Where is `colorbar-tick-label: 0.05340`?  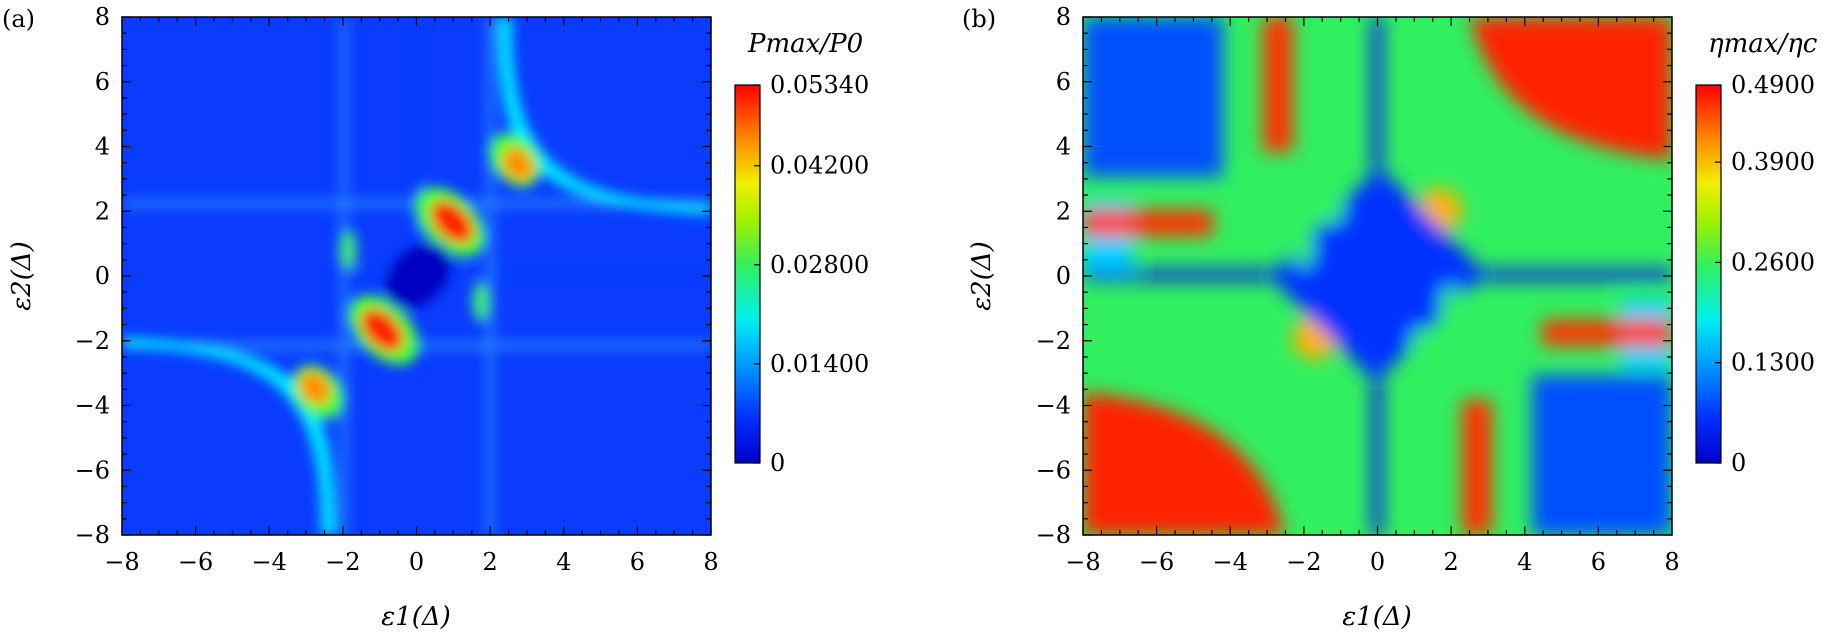 colorbar-tick-label: 0.05340 is located at coordinates (819, 85).